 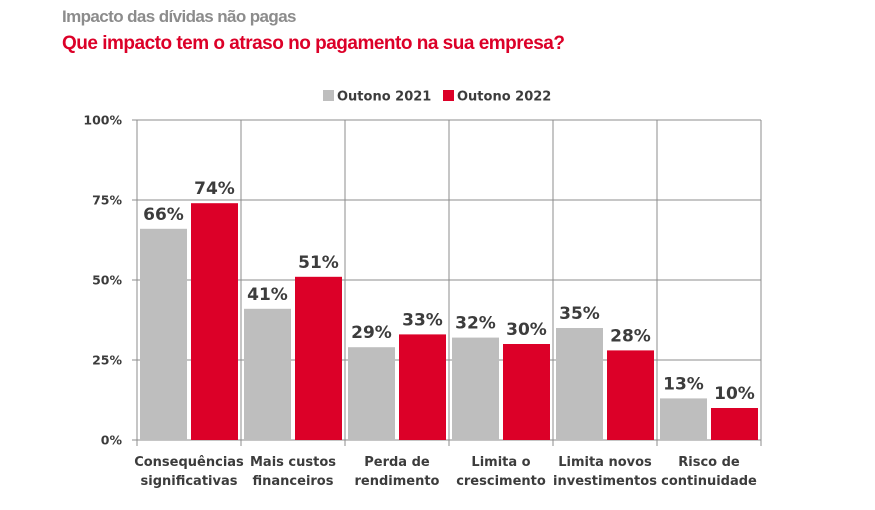 What do you see at coordinates (107, 280) in the screenshot?
I see `y-tick-label: 50%` at bounding box center [107, 280].